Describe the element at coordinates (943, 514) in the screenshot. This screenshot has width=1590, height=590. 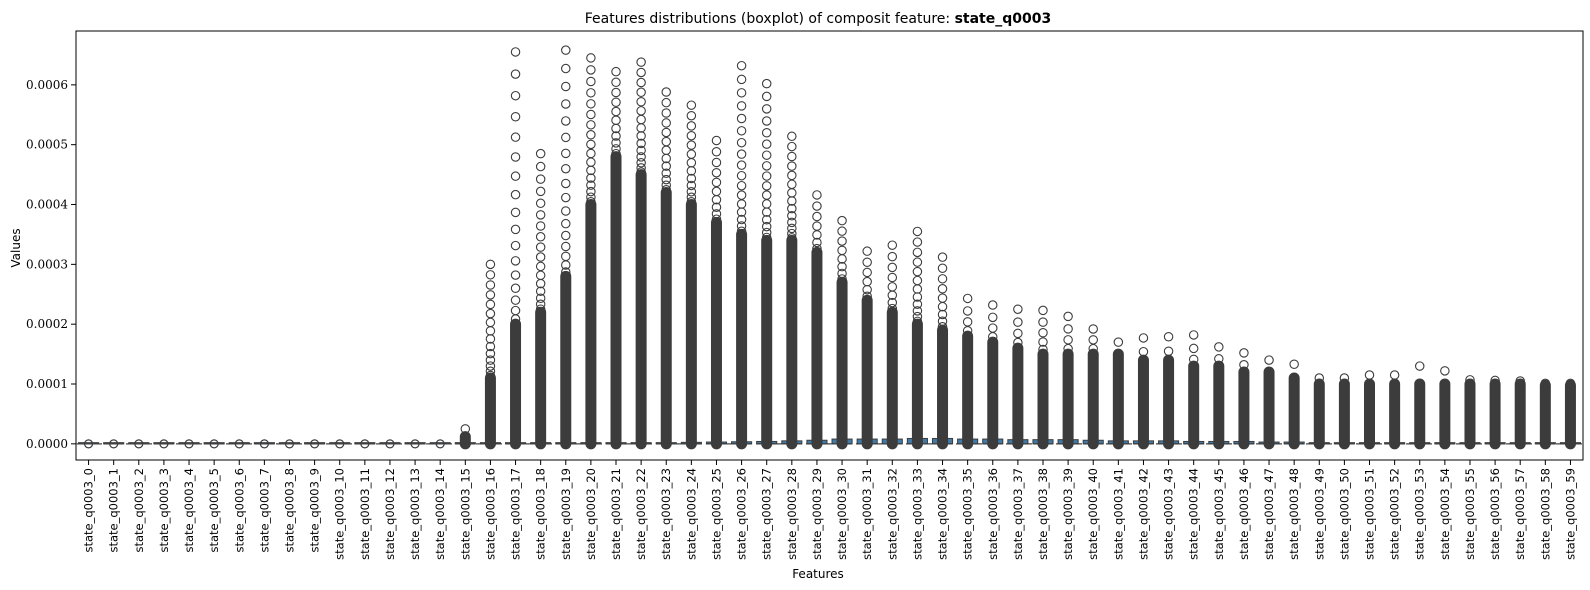
I see `x-tick-label: state_q0003_34` at that location.